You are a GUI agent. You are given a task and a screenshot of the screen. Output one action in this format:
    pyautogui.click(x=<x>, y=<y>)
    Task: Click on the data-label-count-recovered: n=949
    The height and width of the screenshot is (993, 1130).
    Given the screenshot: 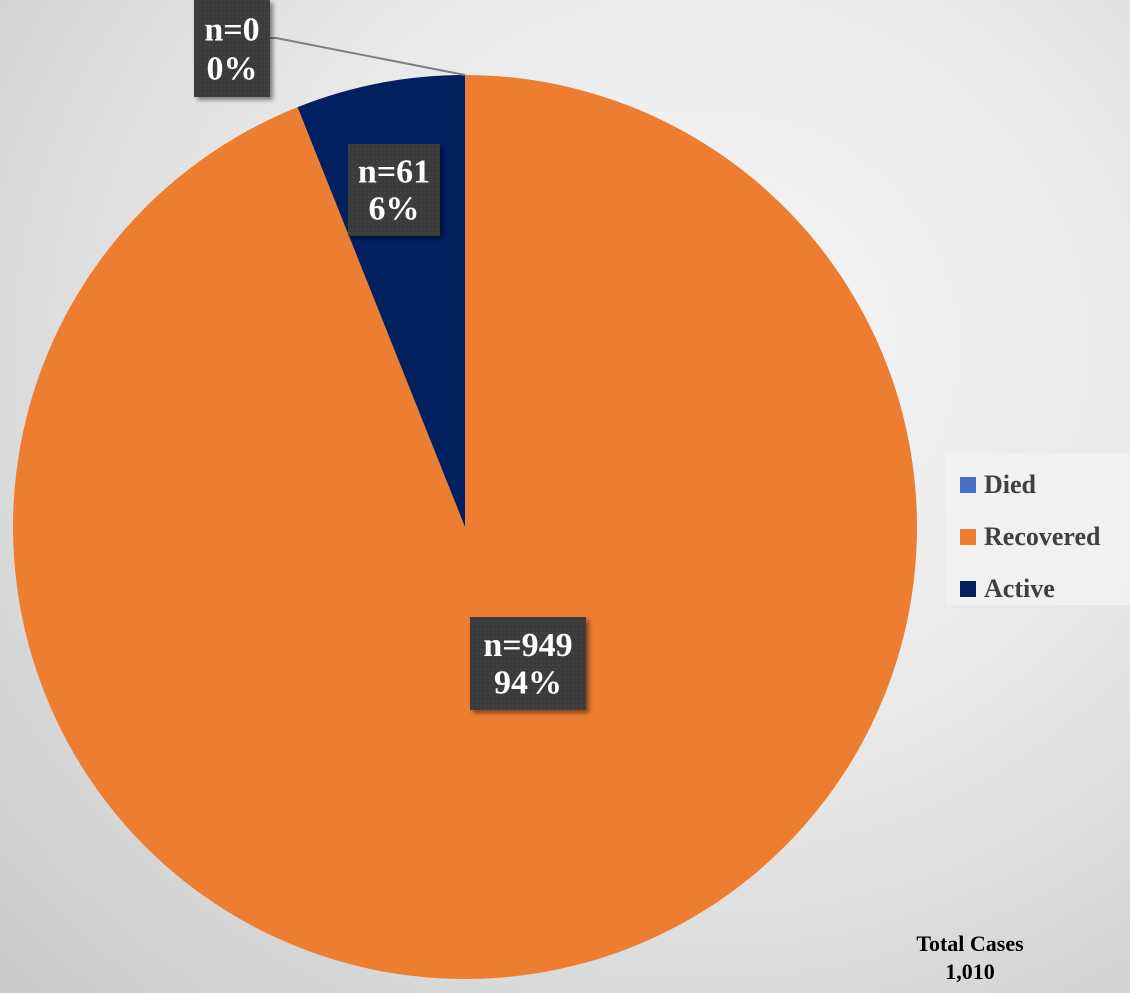 What is the action you would take?
    pyautogui.click(x=527, y=645)
    